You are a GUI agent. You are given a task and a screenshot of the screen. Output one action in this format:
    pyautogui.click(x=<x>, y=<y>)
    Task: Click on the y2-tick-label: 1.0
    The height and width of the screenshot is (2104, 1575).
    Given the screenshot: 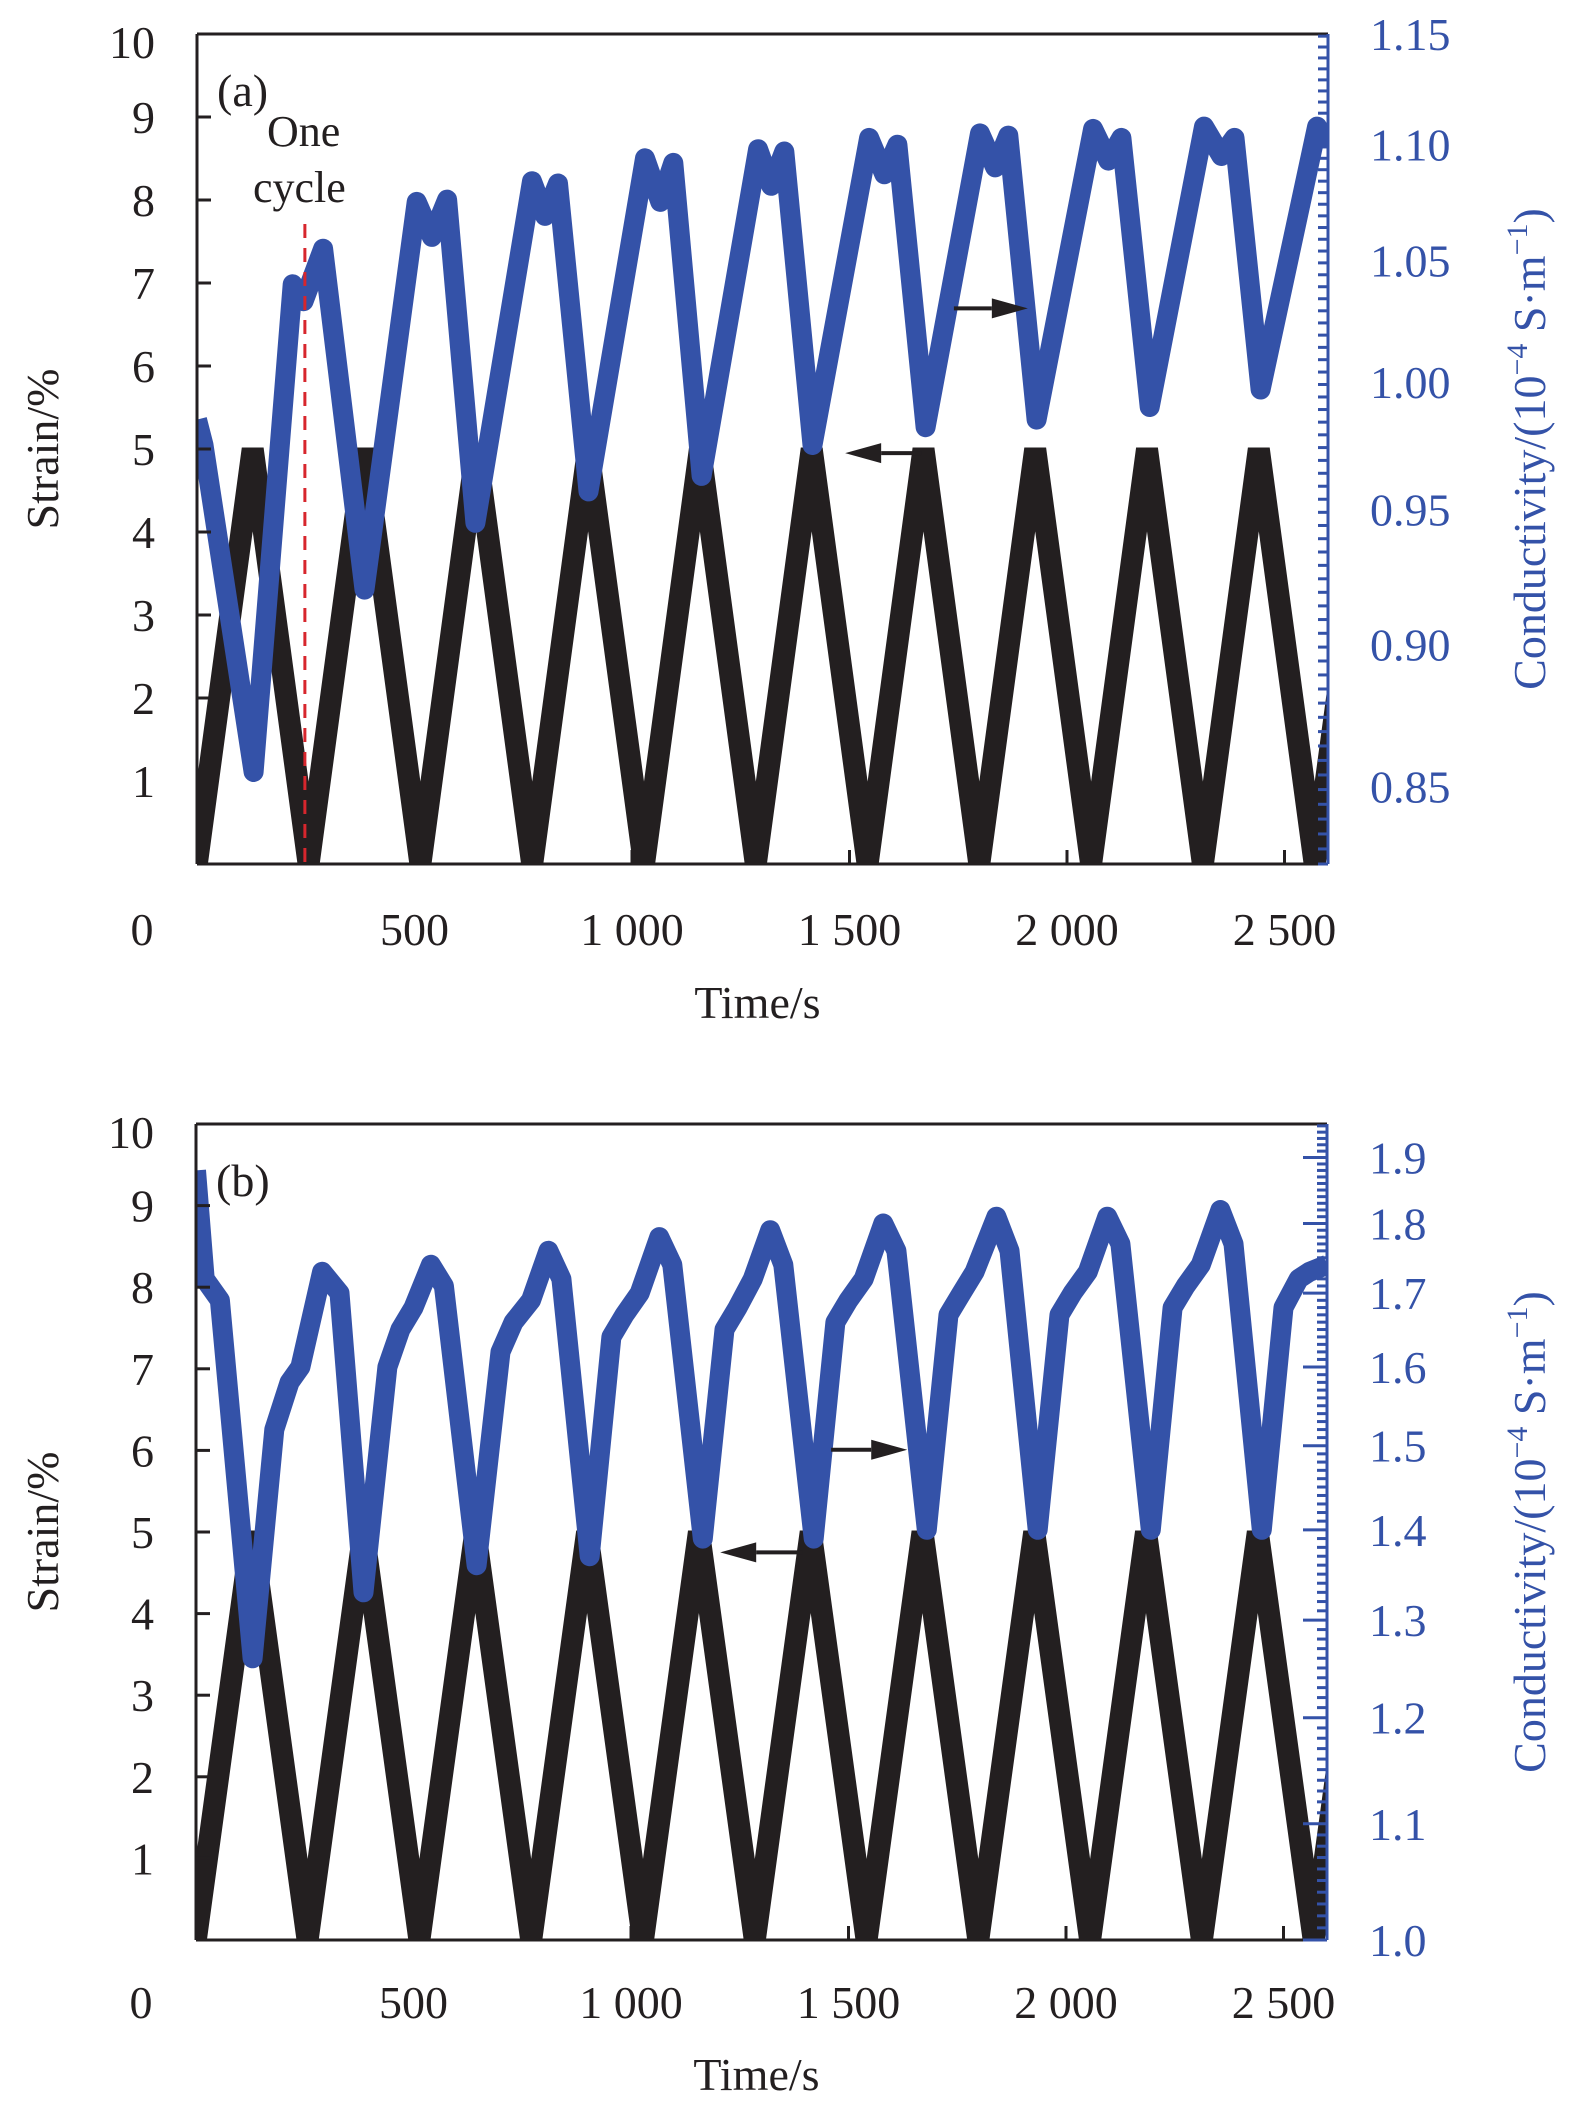 What is the action you would take?
    pyautogui.click(x=1398, y=1940)
    